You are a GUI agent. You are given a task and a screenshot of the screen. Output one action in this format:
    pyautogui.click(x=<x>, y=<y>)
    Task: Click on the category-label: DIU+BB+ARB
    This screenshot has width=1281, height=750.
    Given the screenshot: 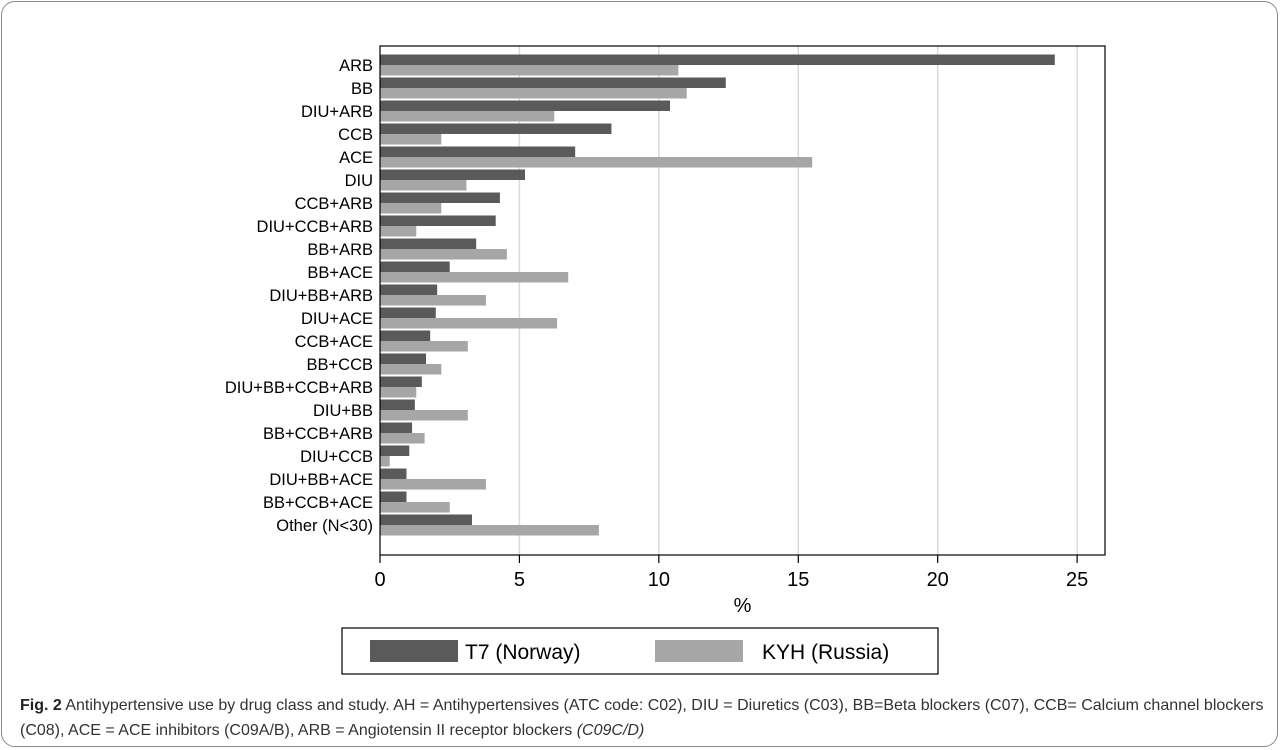 What is the action you would take?
    pyautogui.click(x=321, y=296)
    